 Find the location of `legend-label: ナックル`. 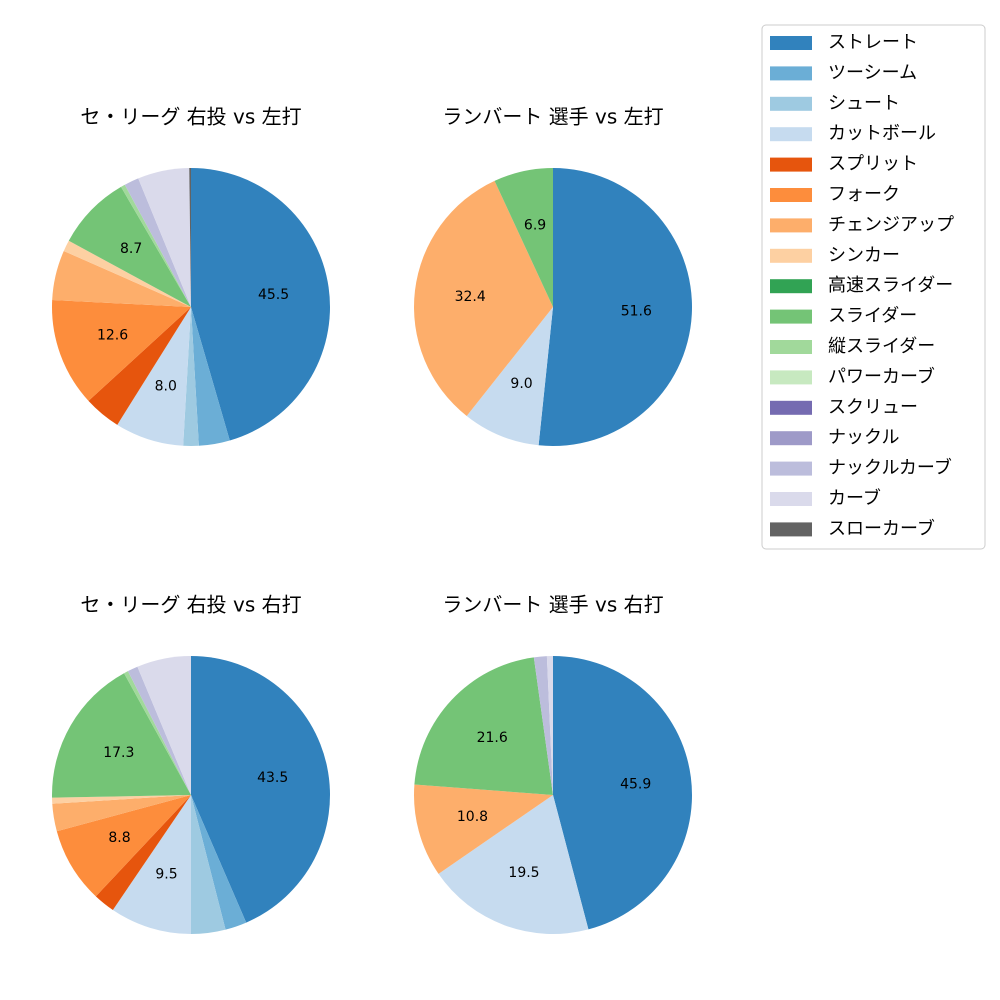

legend-label: ナックル is located at coordinates (863, 437).